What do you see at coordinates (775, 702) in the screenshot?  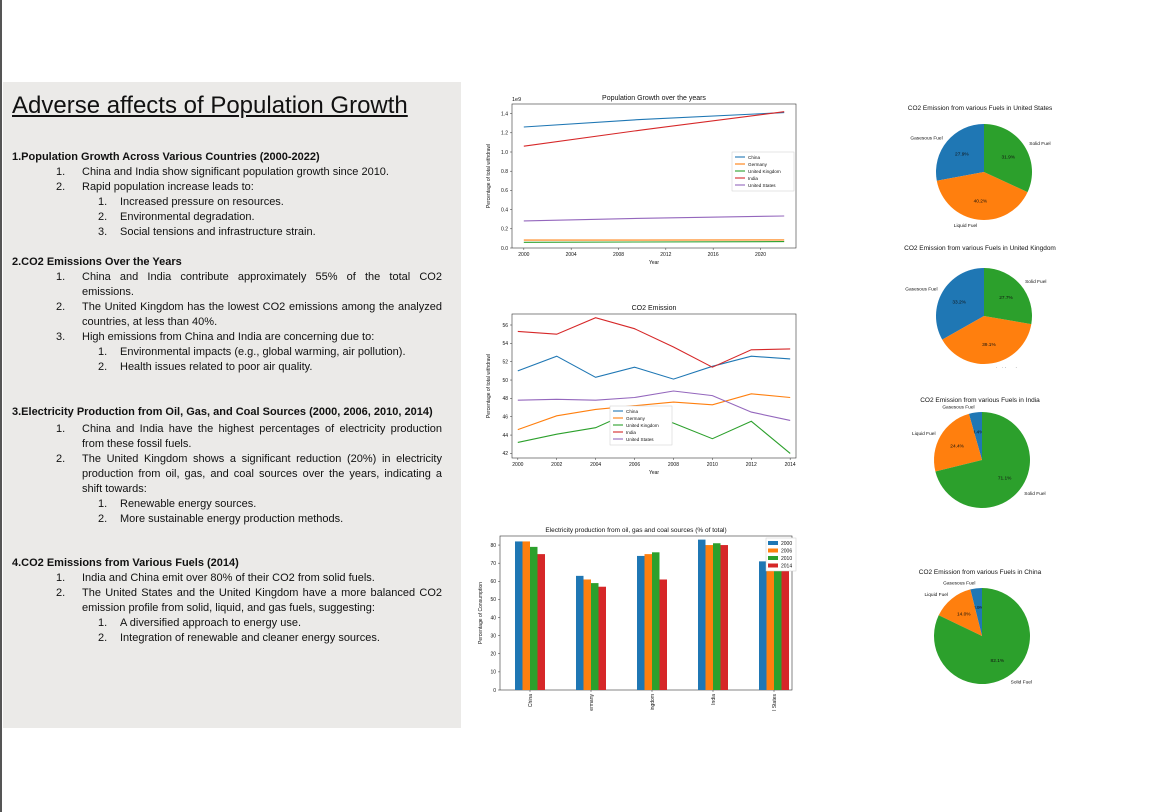 I see `x-tick-label: l States` at bounding box center [775, 702].